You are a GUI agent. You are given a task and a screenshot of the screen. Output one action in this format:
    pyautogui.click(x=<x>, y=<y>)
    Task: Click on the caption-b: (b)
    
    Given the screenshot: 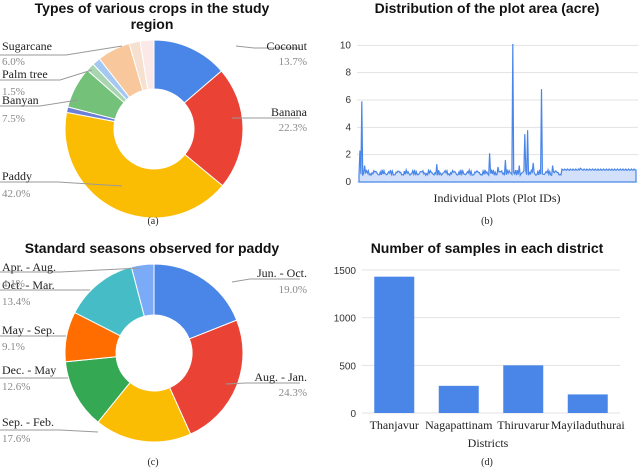 What is the action you would take?
    pyautogui.click(x=487, y=221)
    